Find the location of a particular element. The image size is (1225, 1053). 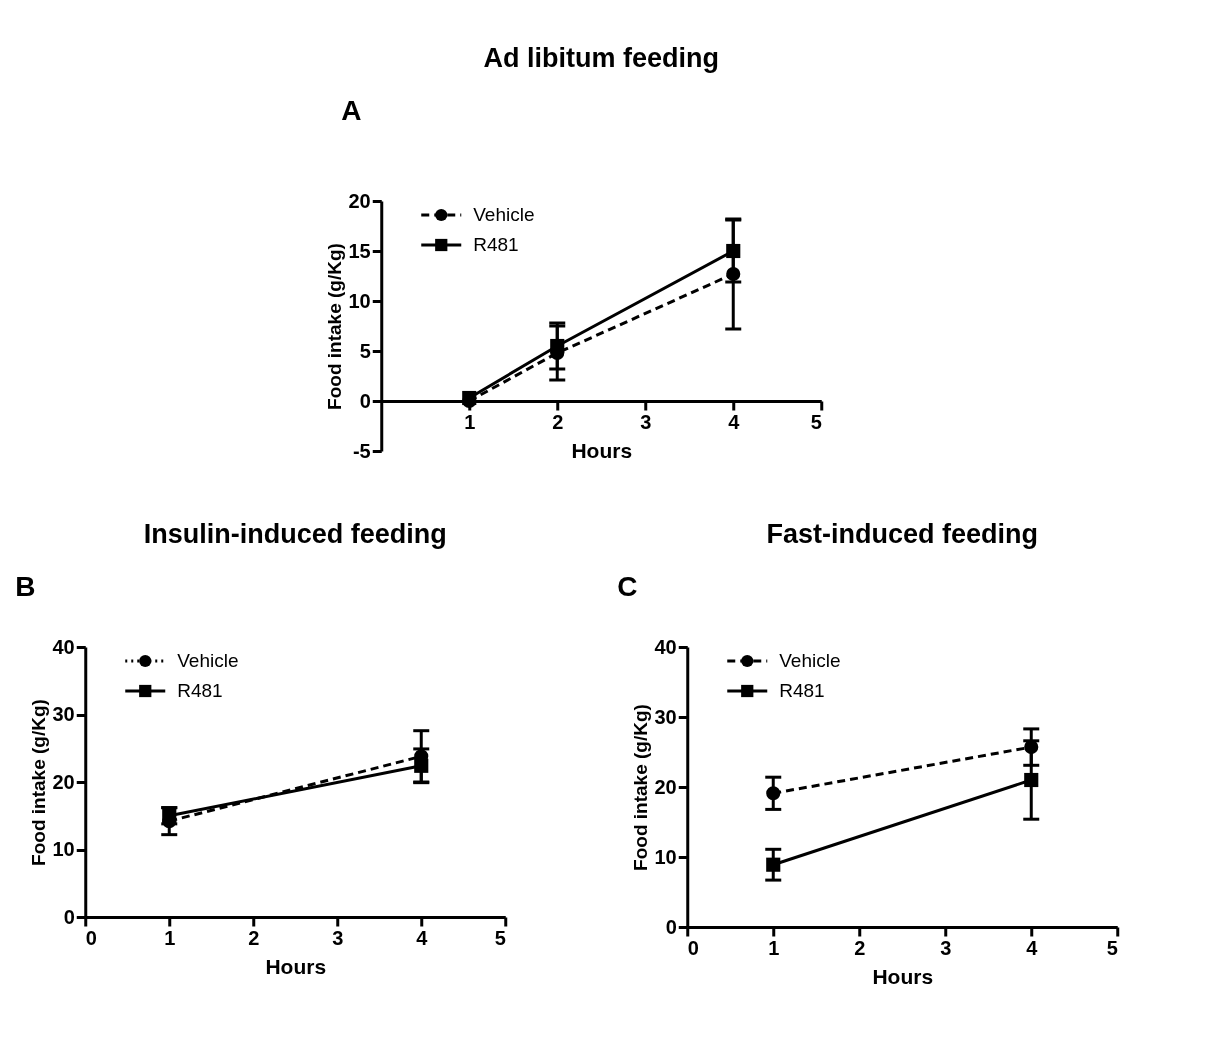

text: C is located at coordinates (627, 586).